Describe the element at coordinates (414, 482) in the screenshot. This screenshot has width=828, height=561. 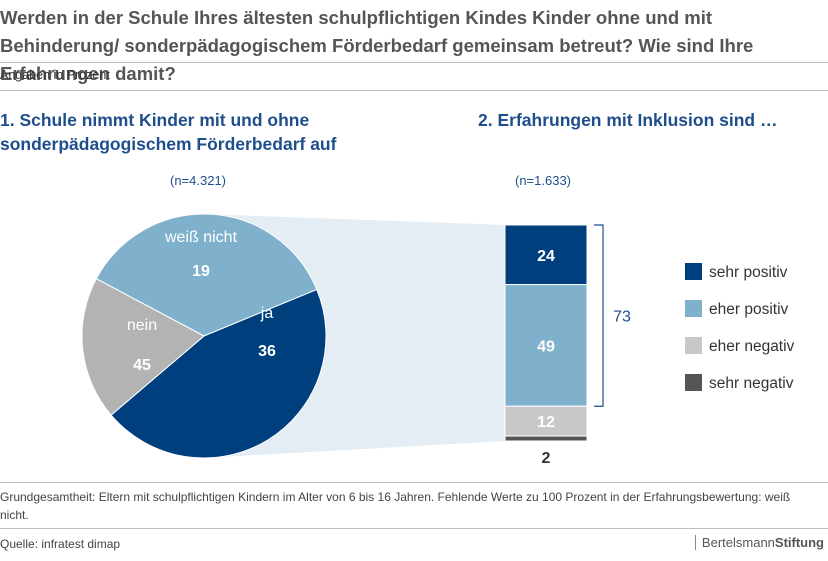
I see `footnote-divider` at that location.